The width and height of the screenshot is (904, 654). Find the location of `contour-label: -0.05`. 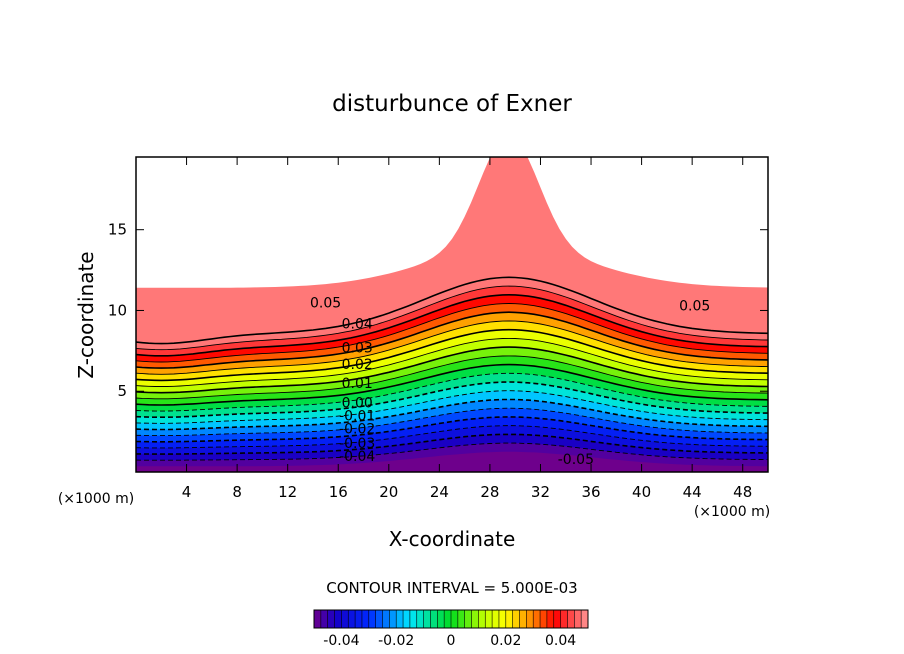

contour-label: -0.05 is located at coordinates (576, 460).